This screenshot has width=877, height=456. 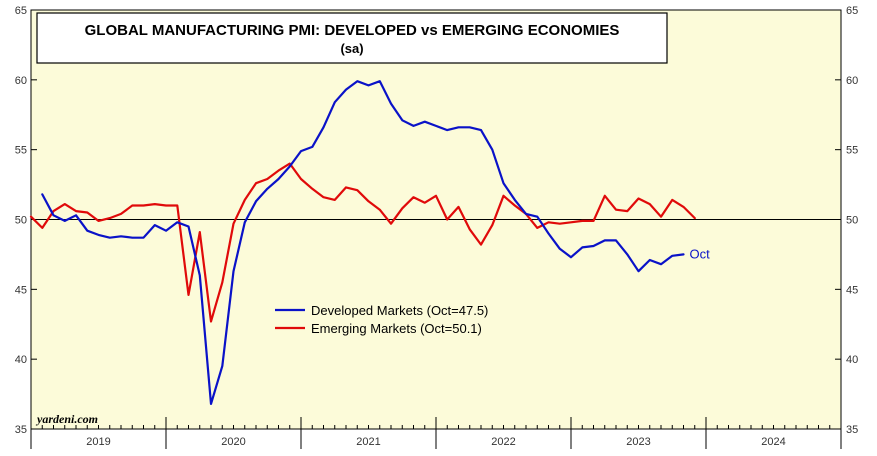 What do you see at coordinates (852, 360) in the screenshot?
I see `y-tick-label-right: 40` at bounding box center [852, 360].